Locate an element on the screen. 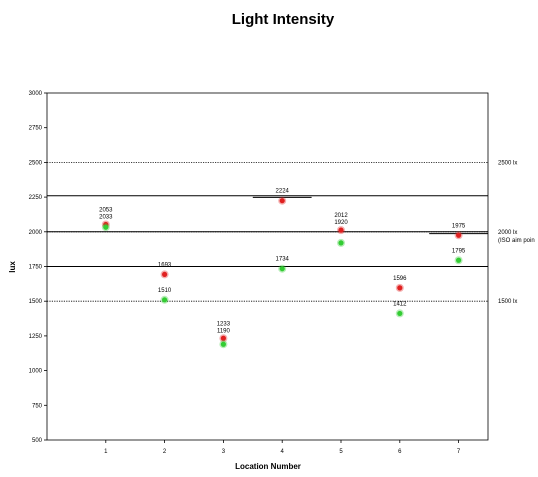 This screenshot has height=477, width=538. data-label: 1693 is located at coordinates (165, 265).